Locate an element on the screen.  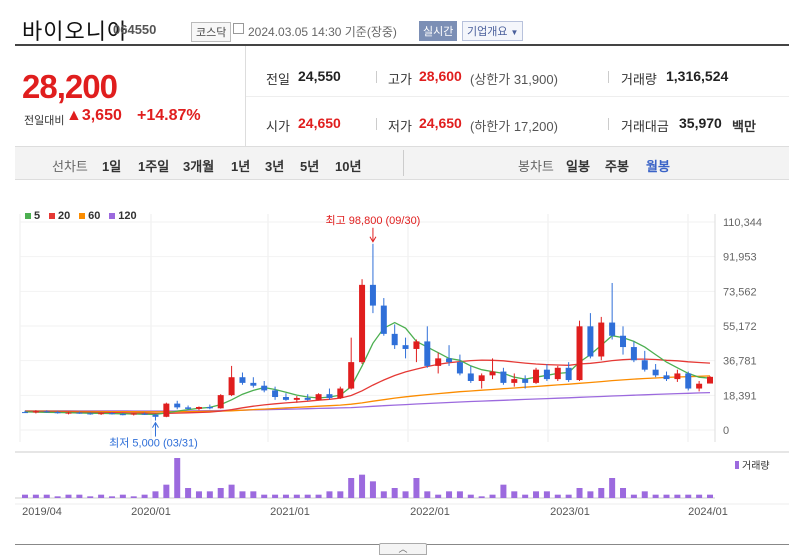
lower-limit: (하한가 17,200) is located at coordinates (514, 126).